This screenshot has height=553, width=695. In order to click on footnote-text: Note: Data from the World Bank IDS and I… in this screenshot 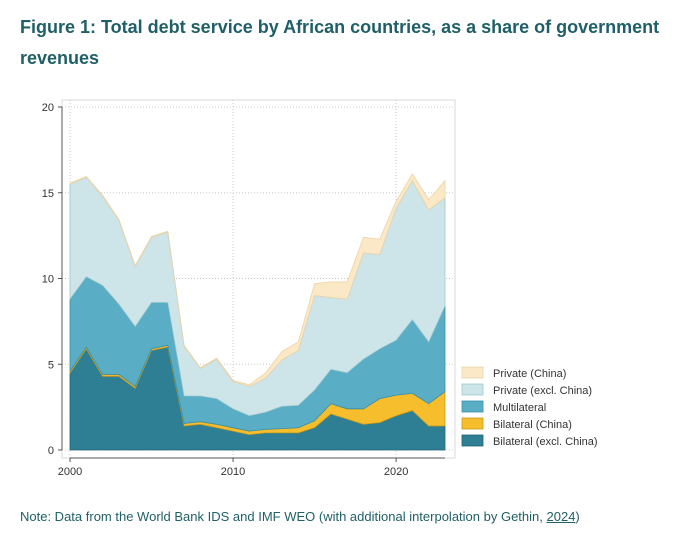, I will do `click(283, 516)`.